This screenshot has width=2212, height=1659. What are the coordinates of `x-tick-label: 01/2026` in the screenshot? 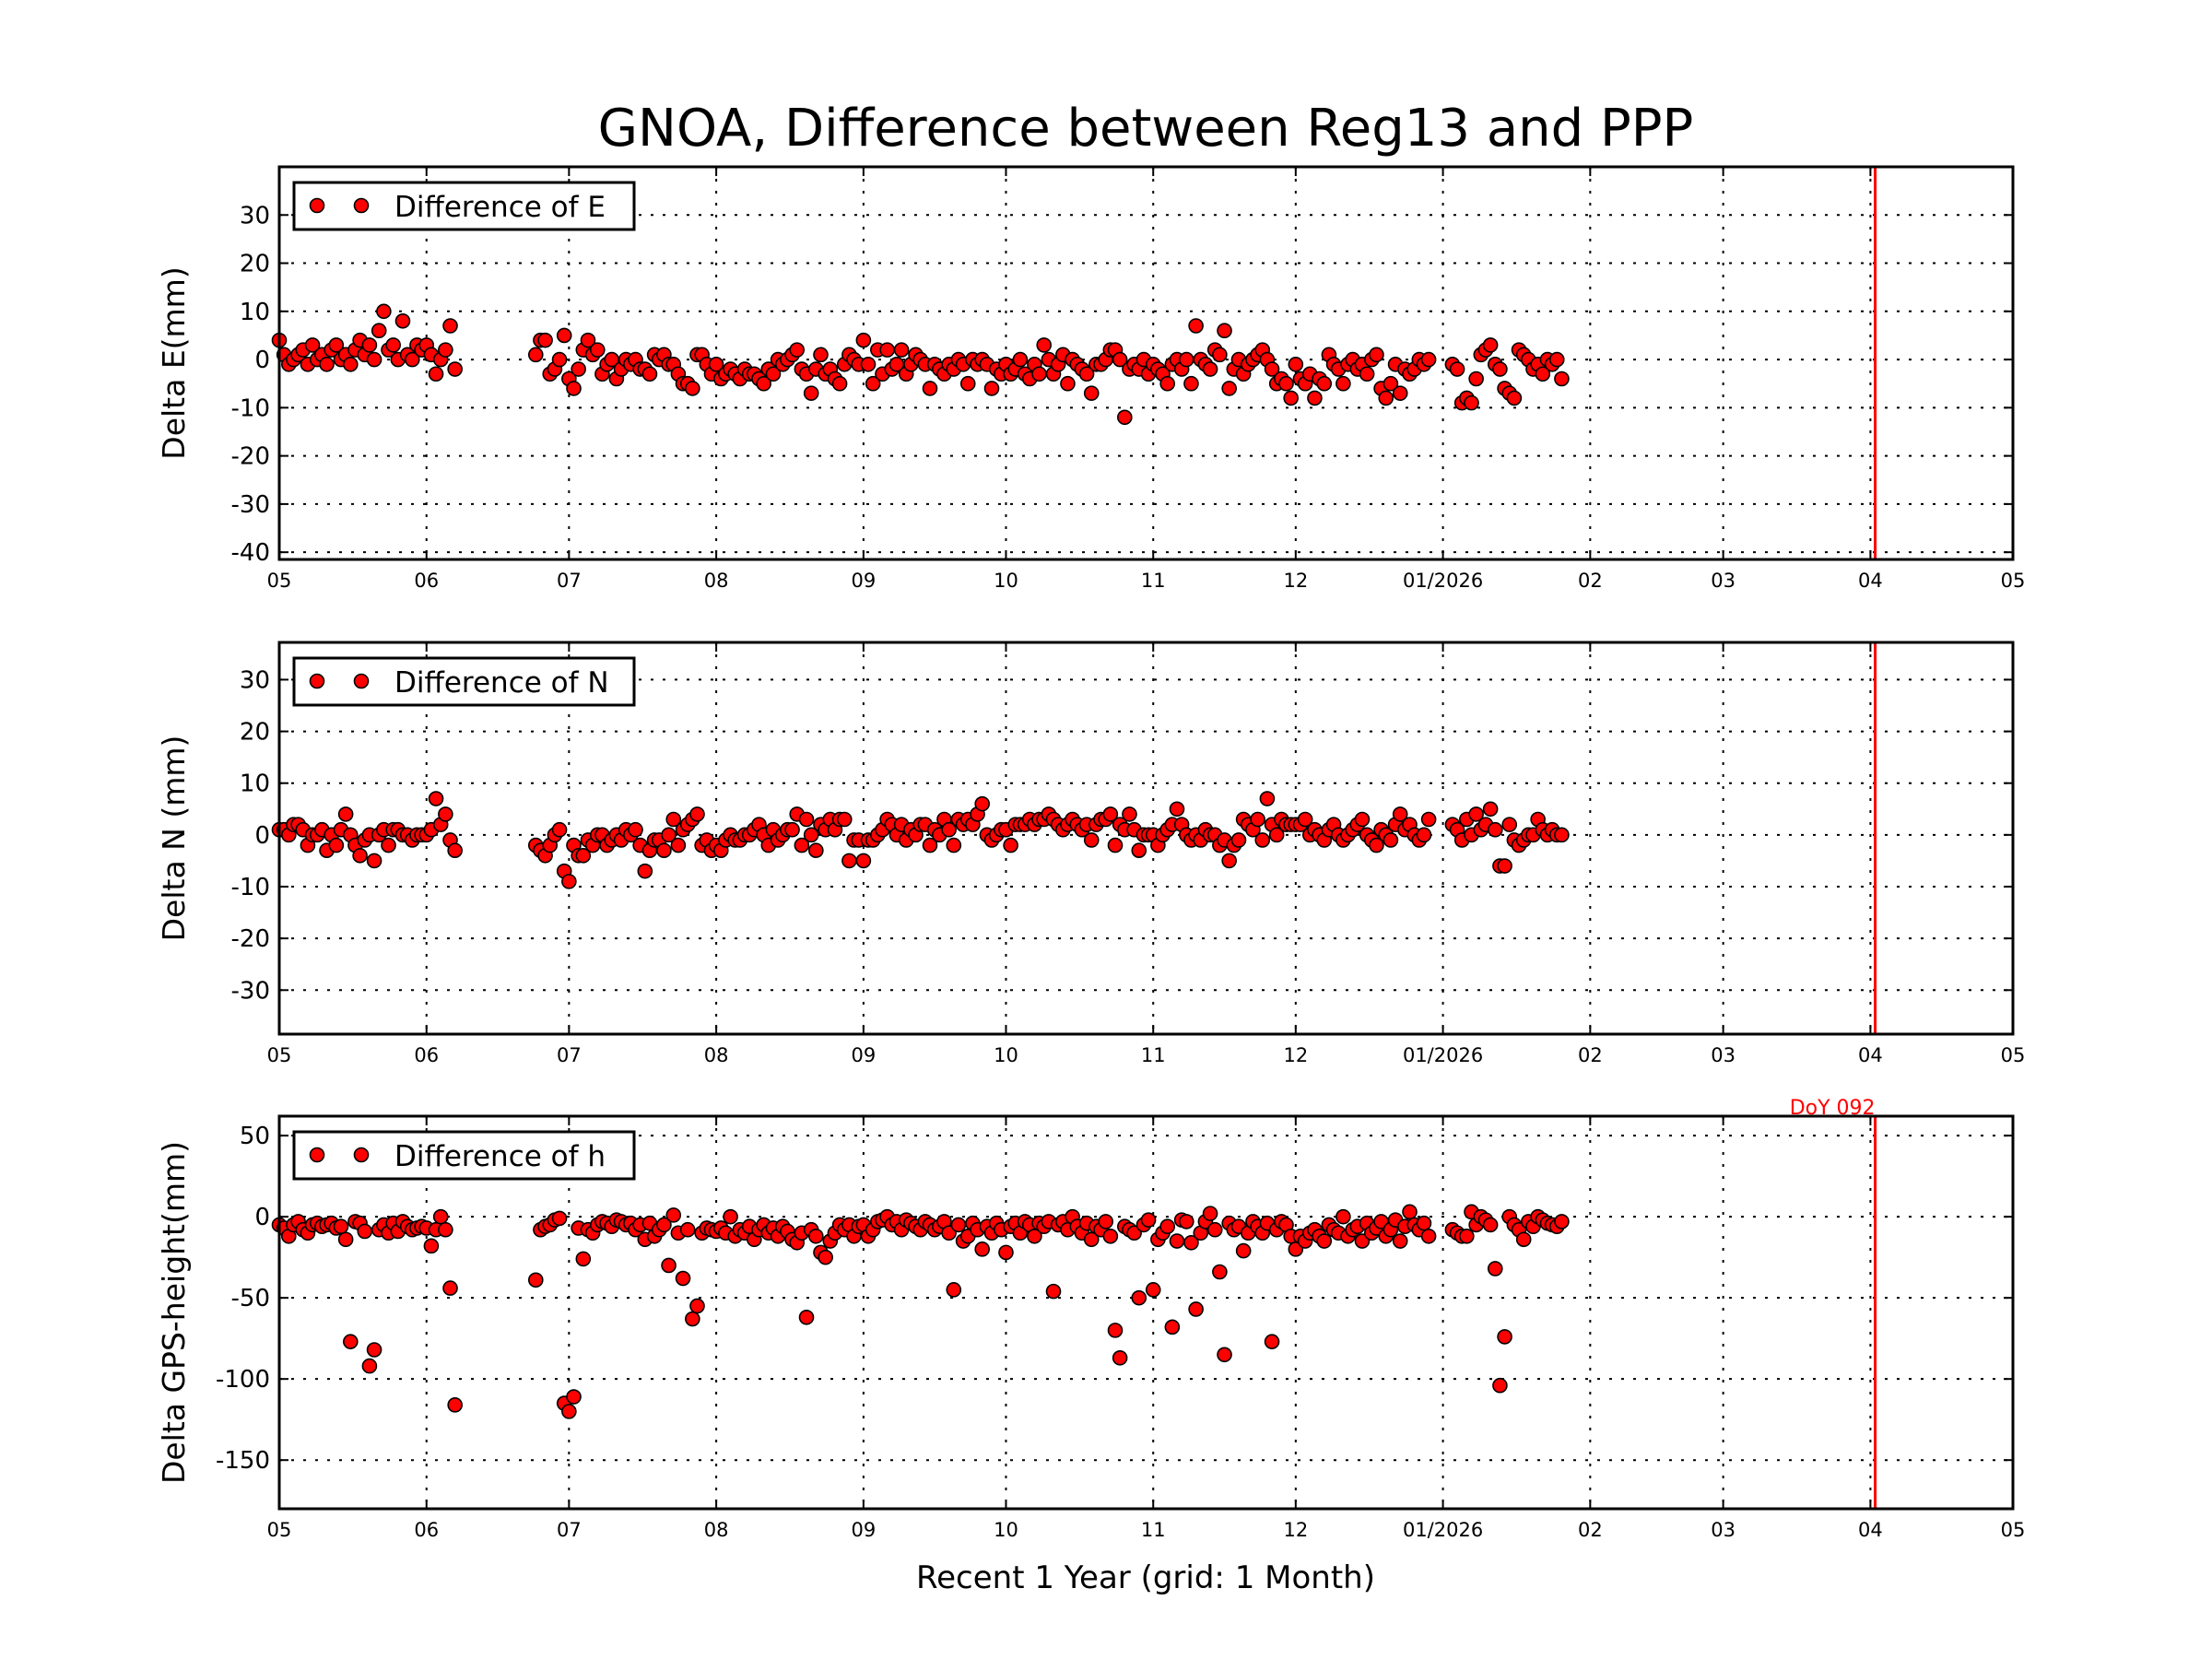 It's located at (1443, 1530).